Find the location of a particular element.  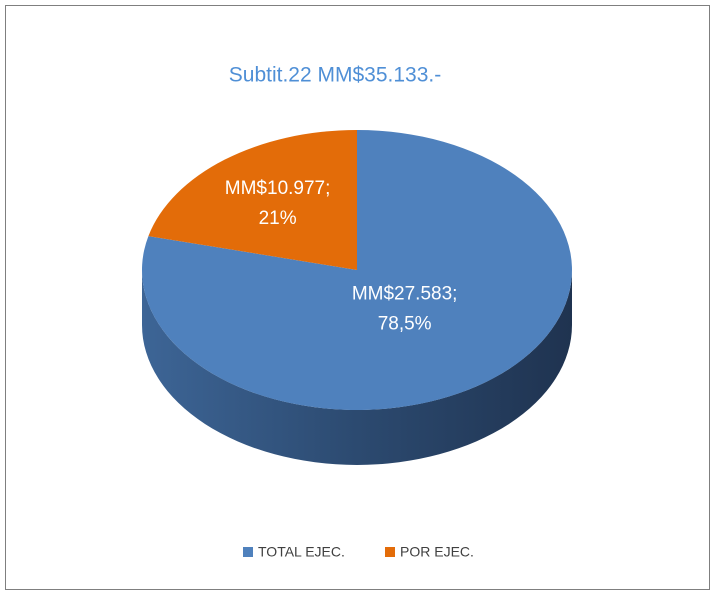

data-label-line: MM$10.977; is located at coordinates (278, 188).